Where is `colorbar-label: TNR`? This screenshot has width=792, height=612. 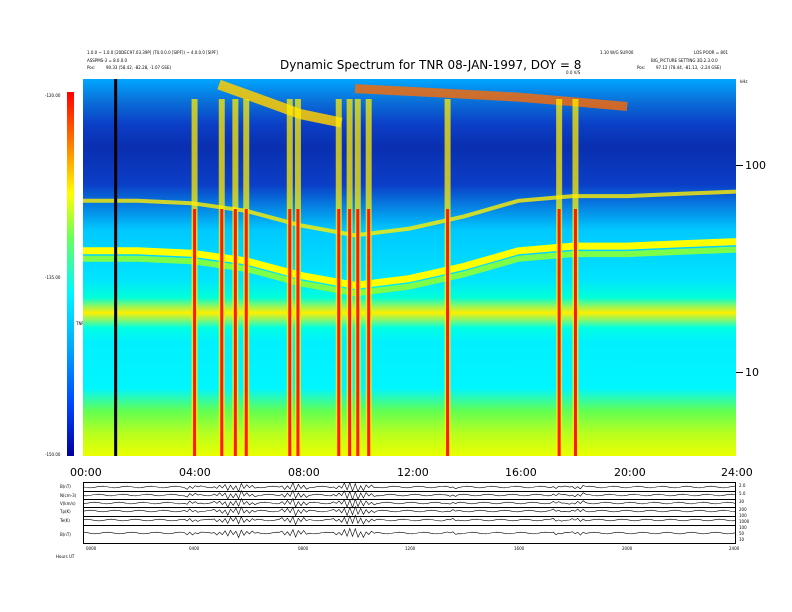 colorbar-label: TNR is located at coordinates (80, 323).